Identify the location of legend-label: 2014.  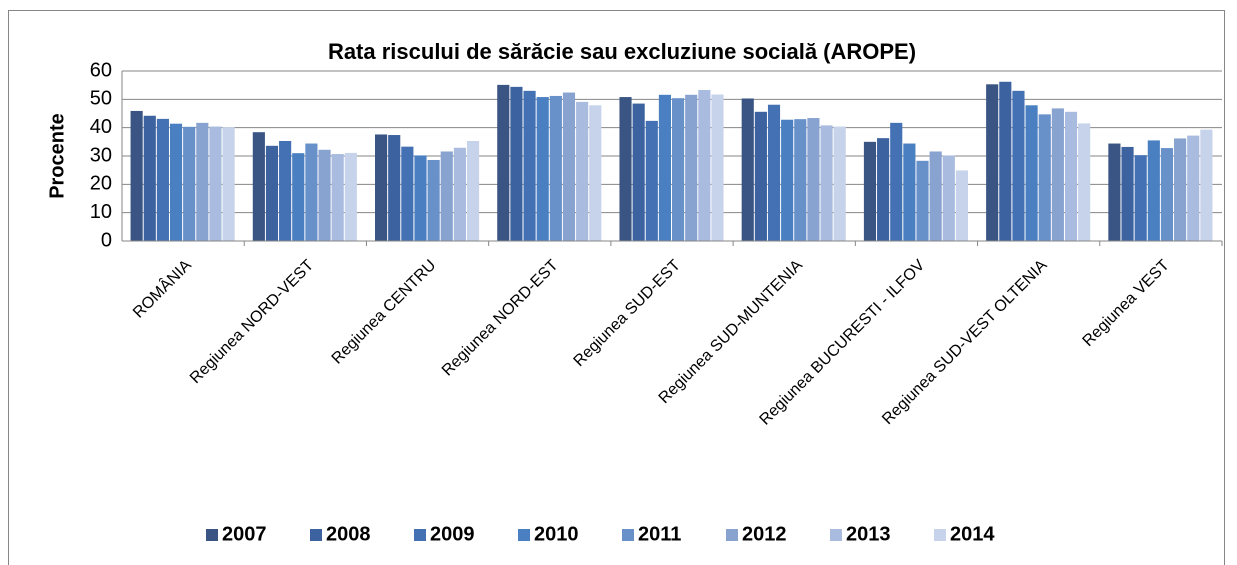
(972, 534).